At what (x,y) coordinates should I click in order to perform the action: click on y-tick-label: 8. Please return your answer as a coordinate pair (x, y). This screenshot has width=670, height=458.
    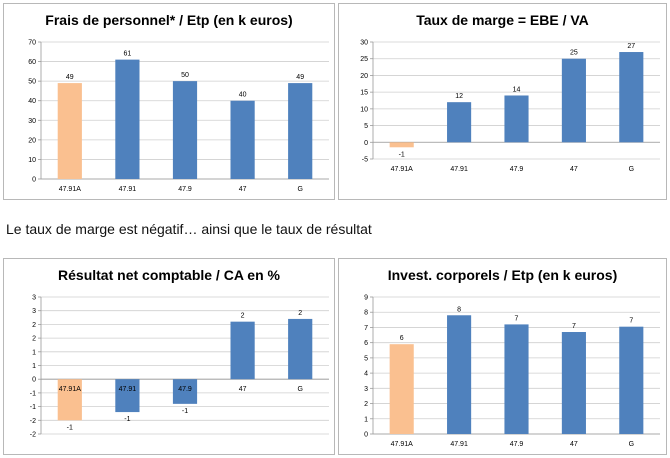
    Looking at the image, I should click on (366, 313).